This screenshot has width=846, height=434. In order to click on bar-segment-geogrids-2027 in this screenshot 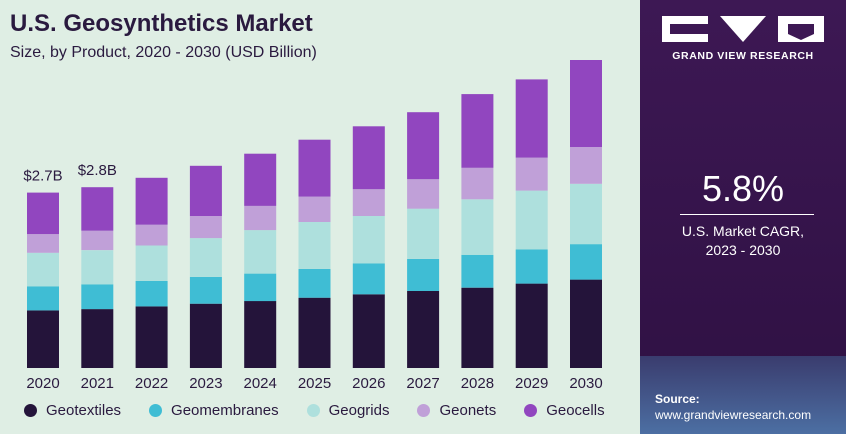, I will do `click(423, 233)`.